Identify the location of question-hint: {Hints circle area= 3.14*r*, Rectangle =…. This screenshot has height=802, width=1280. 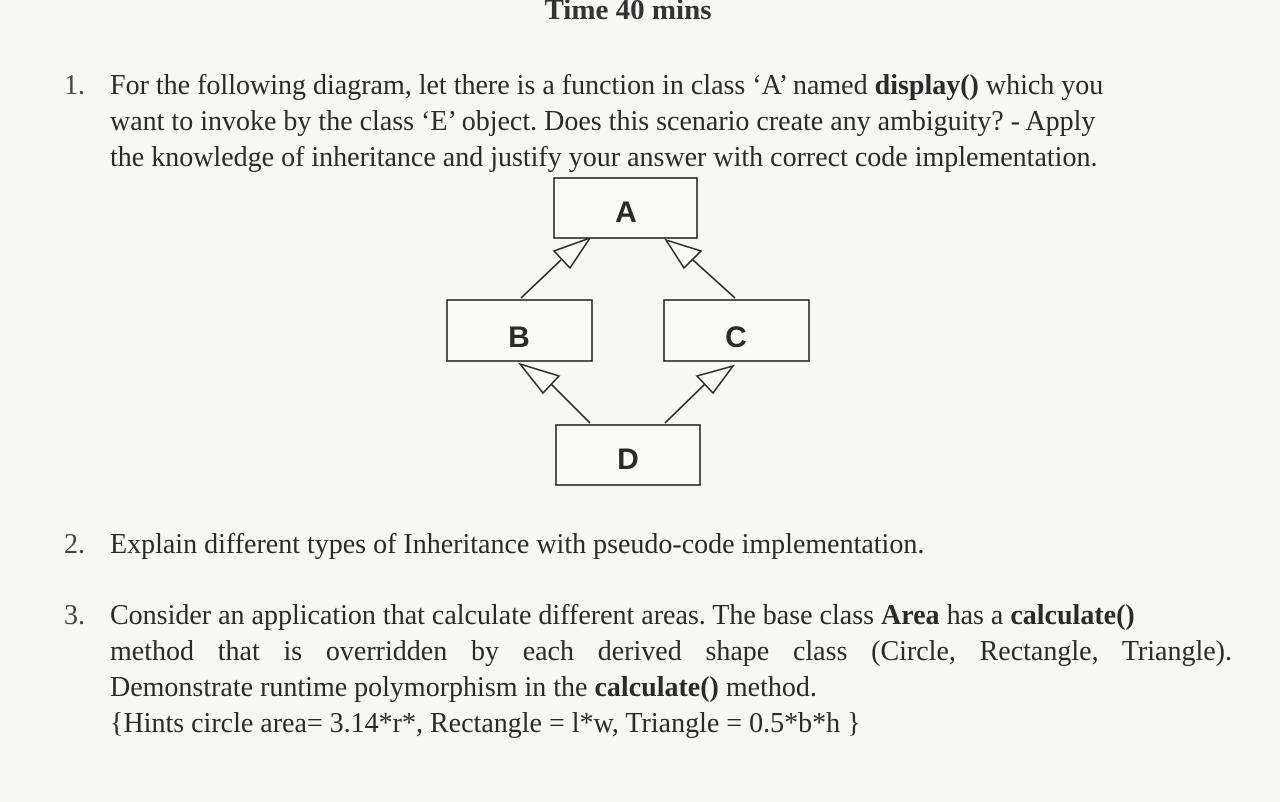
(485, 723).